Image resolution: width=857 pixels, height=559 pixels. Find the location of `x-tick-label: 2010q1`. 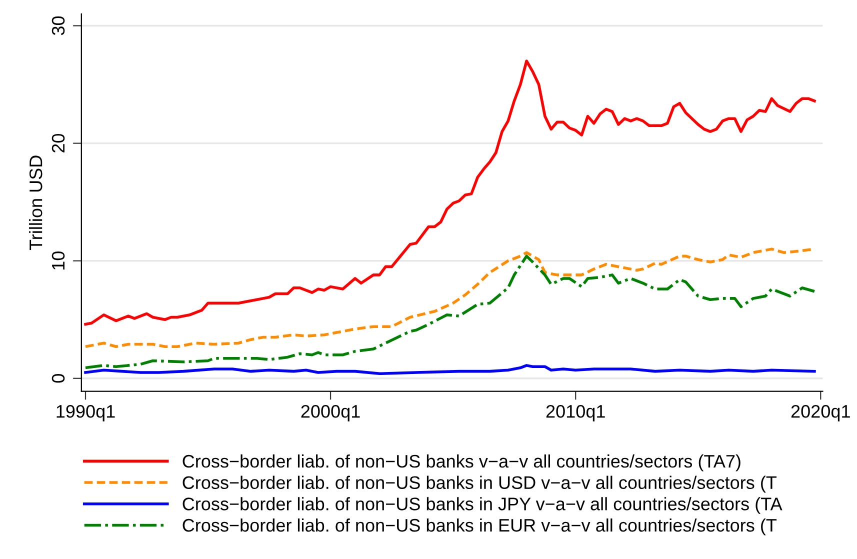

x-tick-label: 2010q1 is located at coordinates (575, 413).